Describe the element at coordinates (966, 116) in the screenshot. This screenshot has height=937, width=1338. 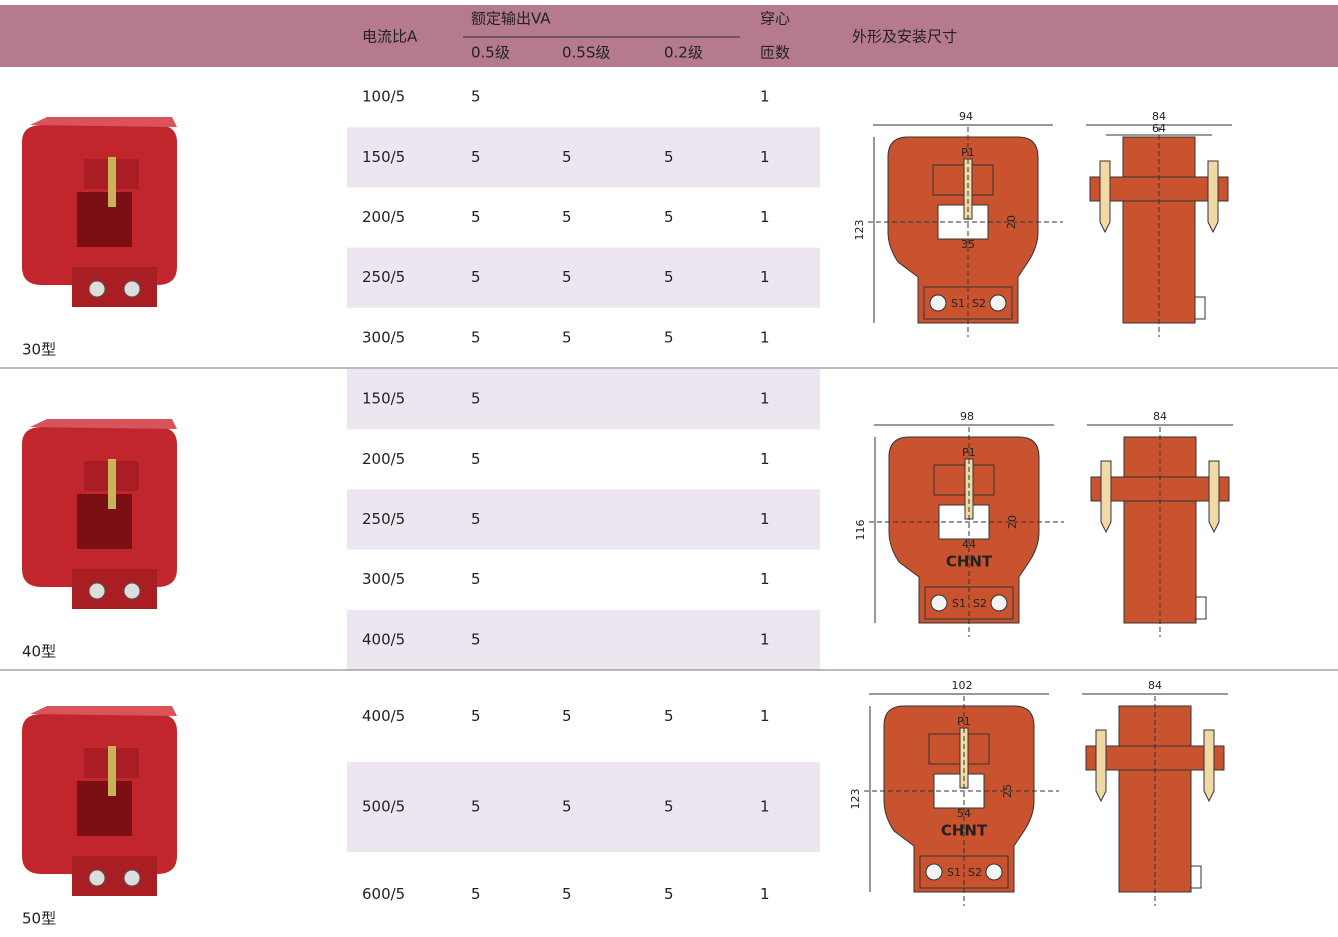
I see `dim-label: 94` at that location.